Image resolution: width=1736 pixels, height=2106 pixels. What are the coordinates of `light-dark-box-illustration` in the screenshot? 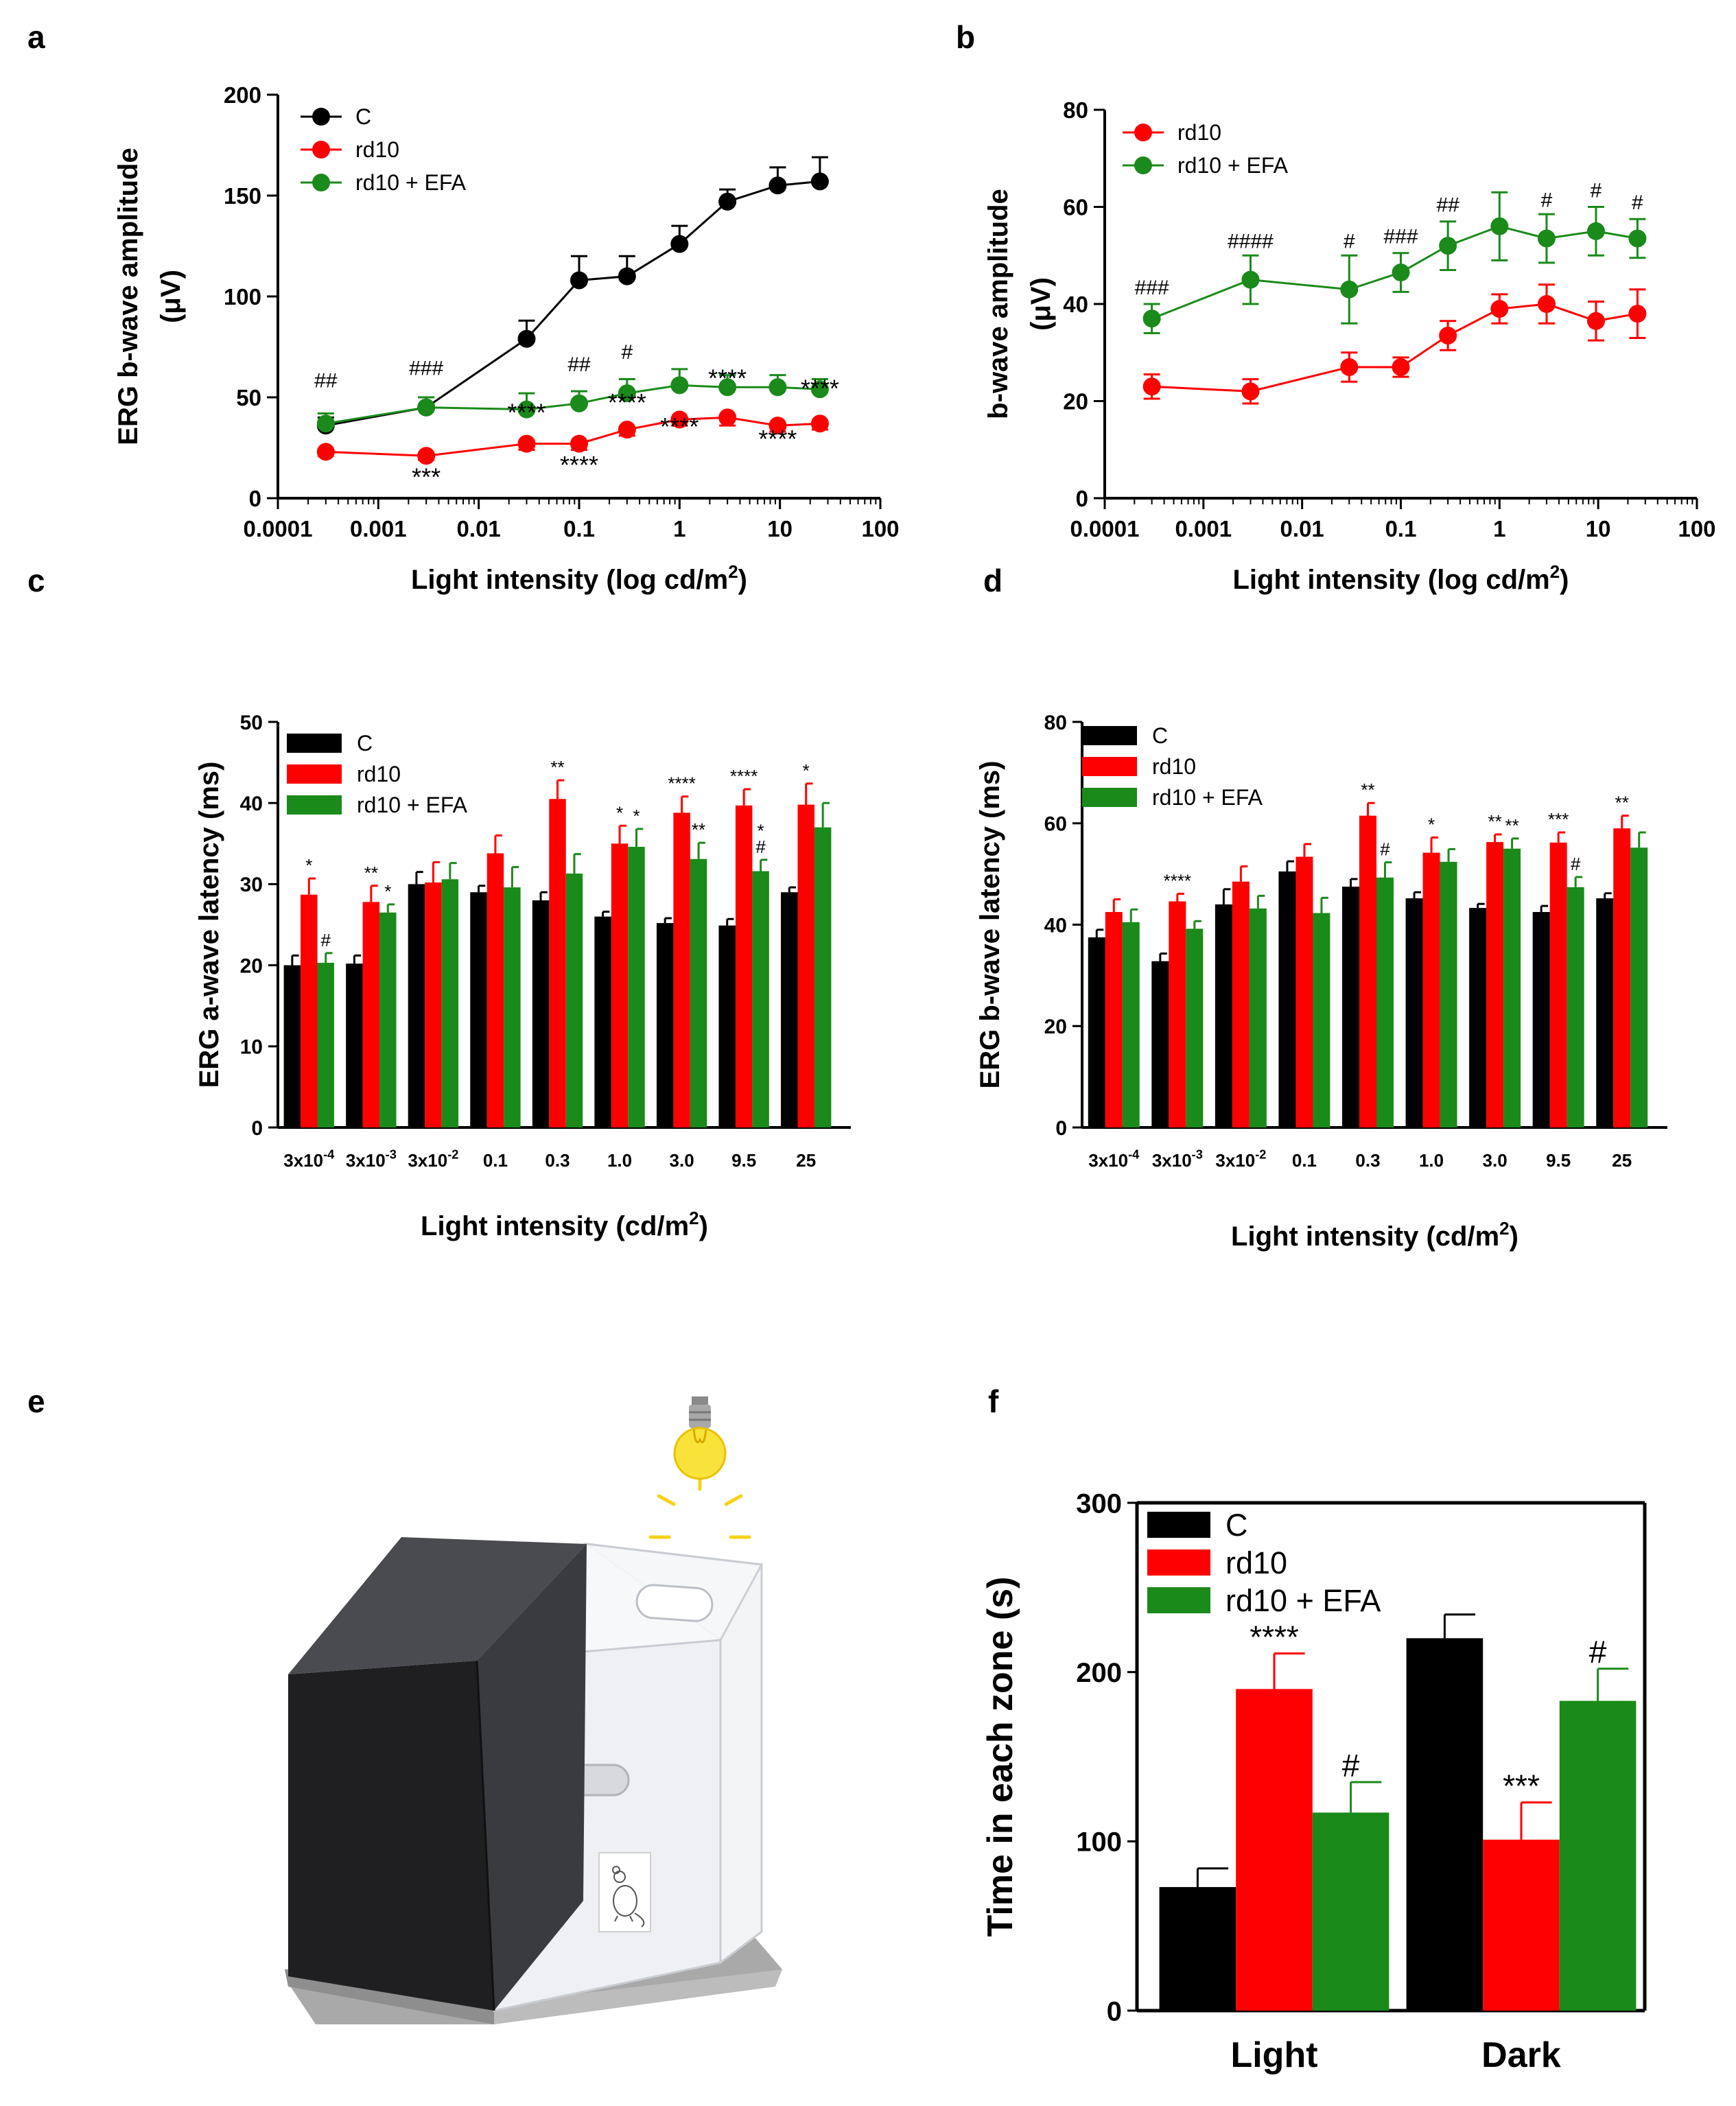 It's located at (533, 1710).